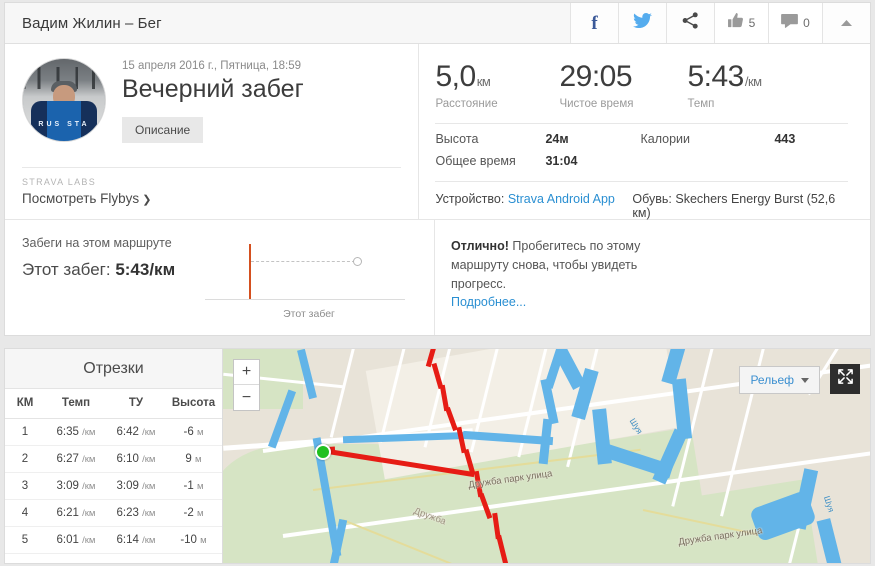 The height and width of the screenshot is (566, 875). What do you see at coordinates (25, 513) in the screenshot?
I see `split-km: 4` at bounding box center [25, 513].